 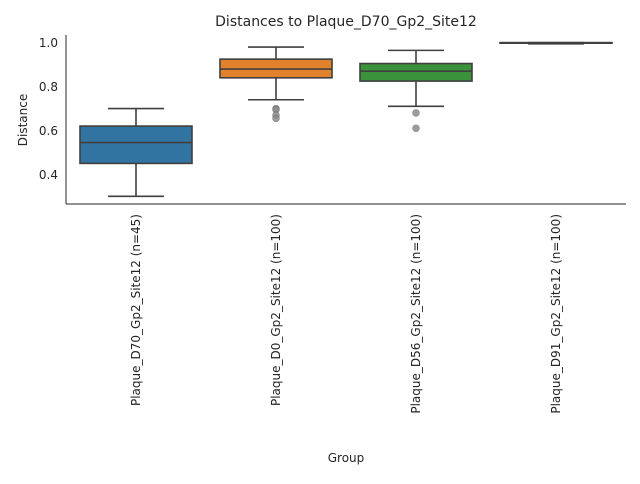 I want to click on x-tick-label: Plaque_D0_Gp2_Site12 (n=100), so click(x=276, y=310).